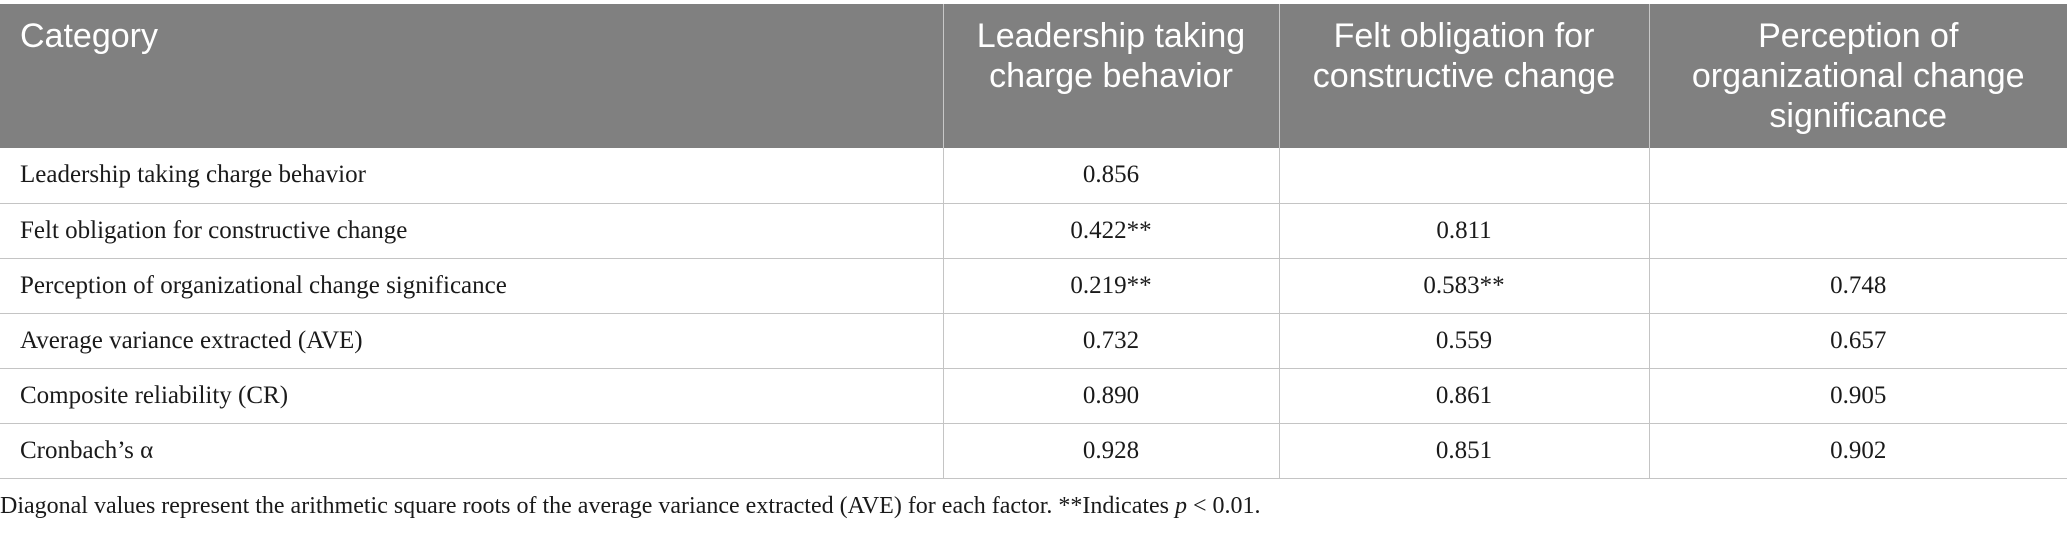  Describe the element at coordinates (472, 451) in the screenshot. I see `row-label: Cronbach’s α` at that location.